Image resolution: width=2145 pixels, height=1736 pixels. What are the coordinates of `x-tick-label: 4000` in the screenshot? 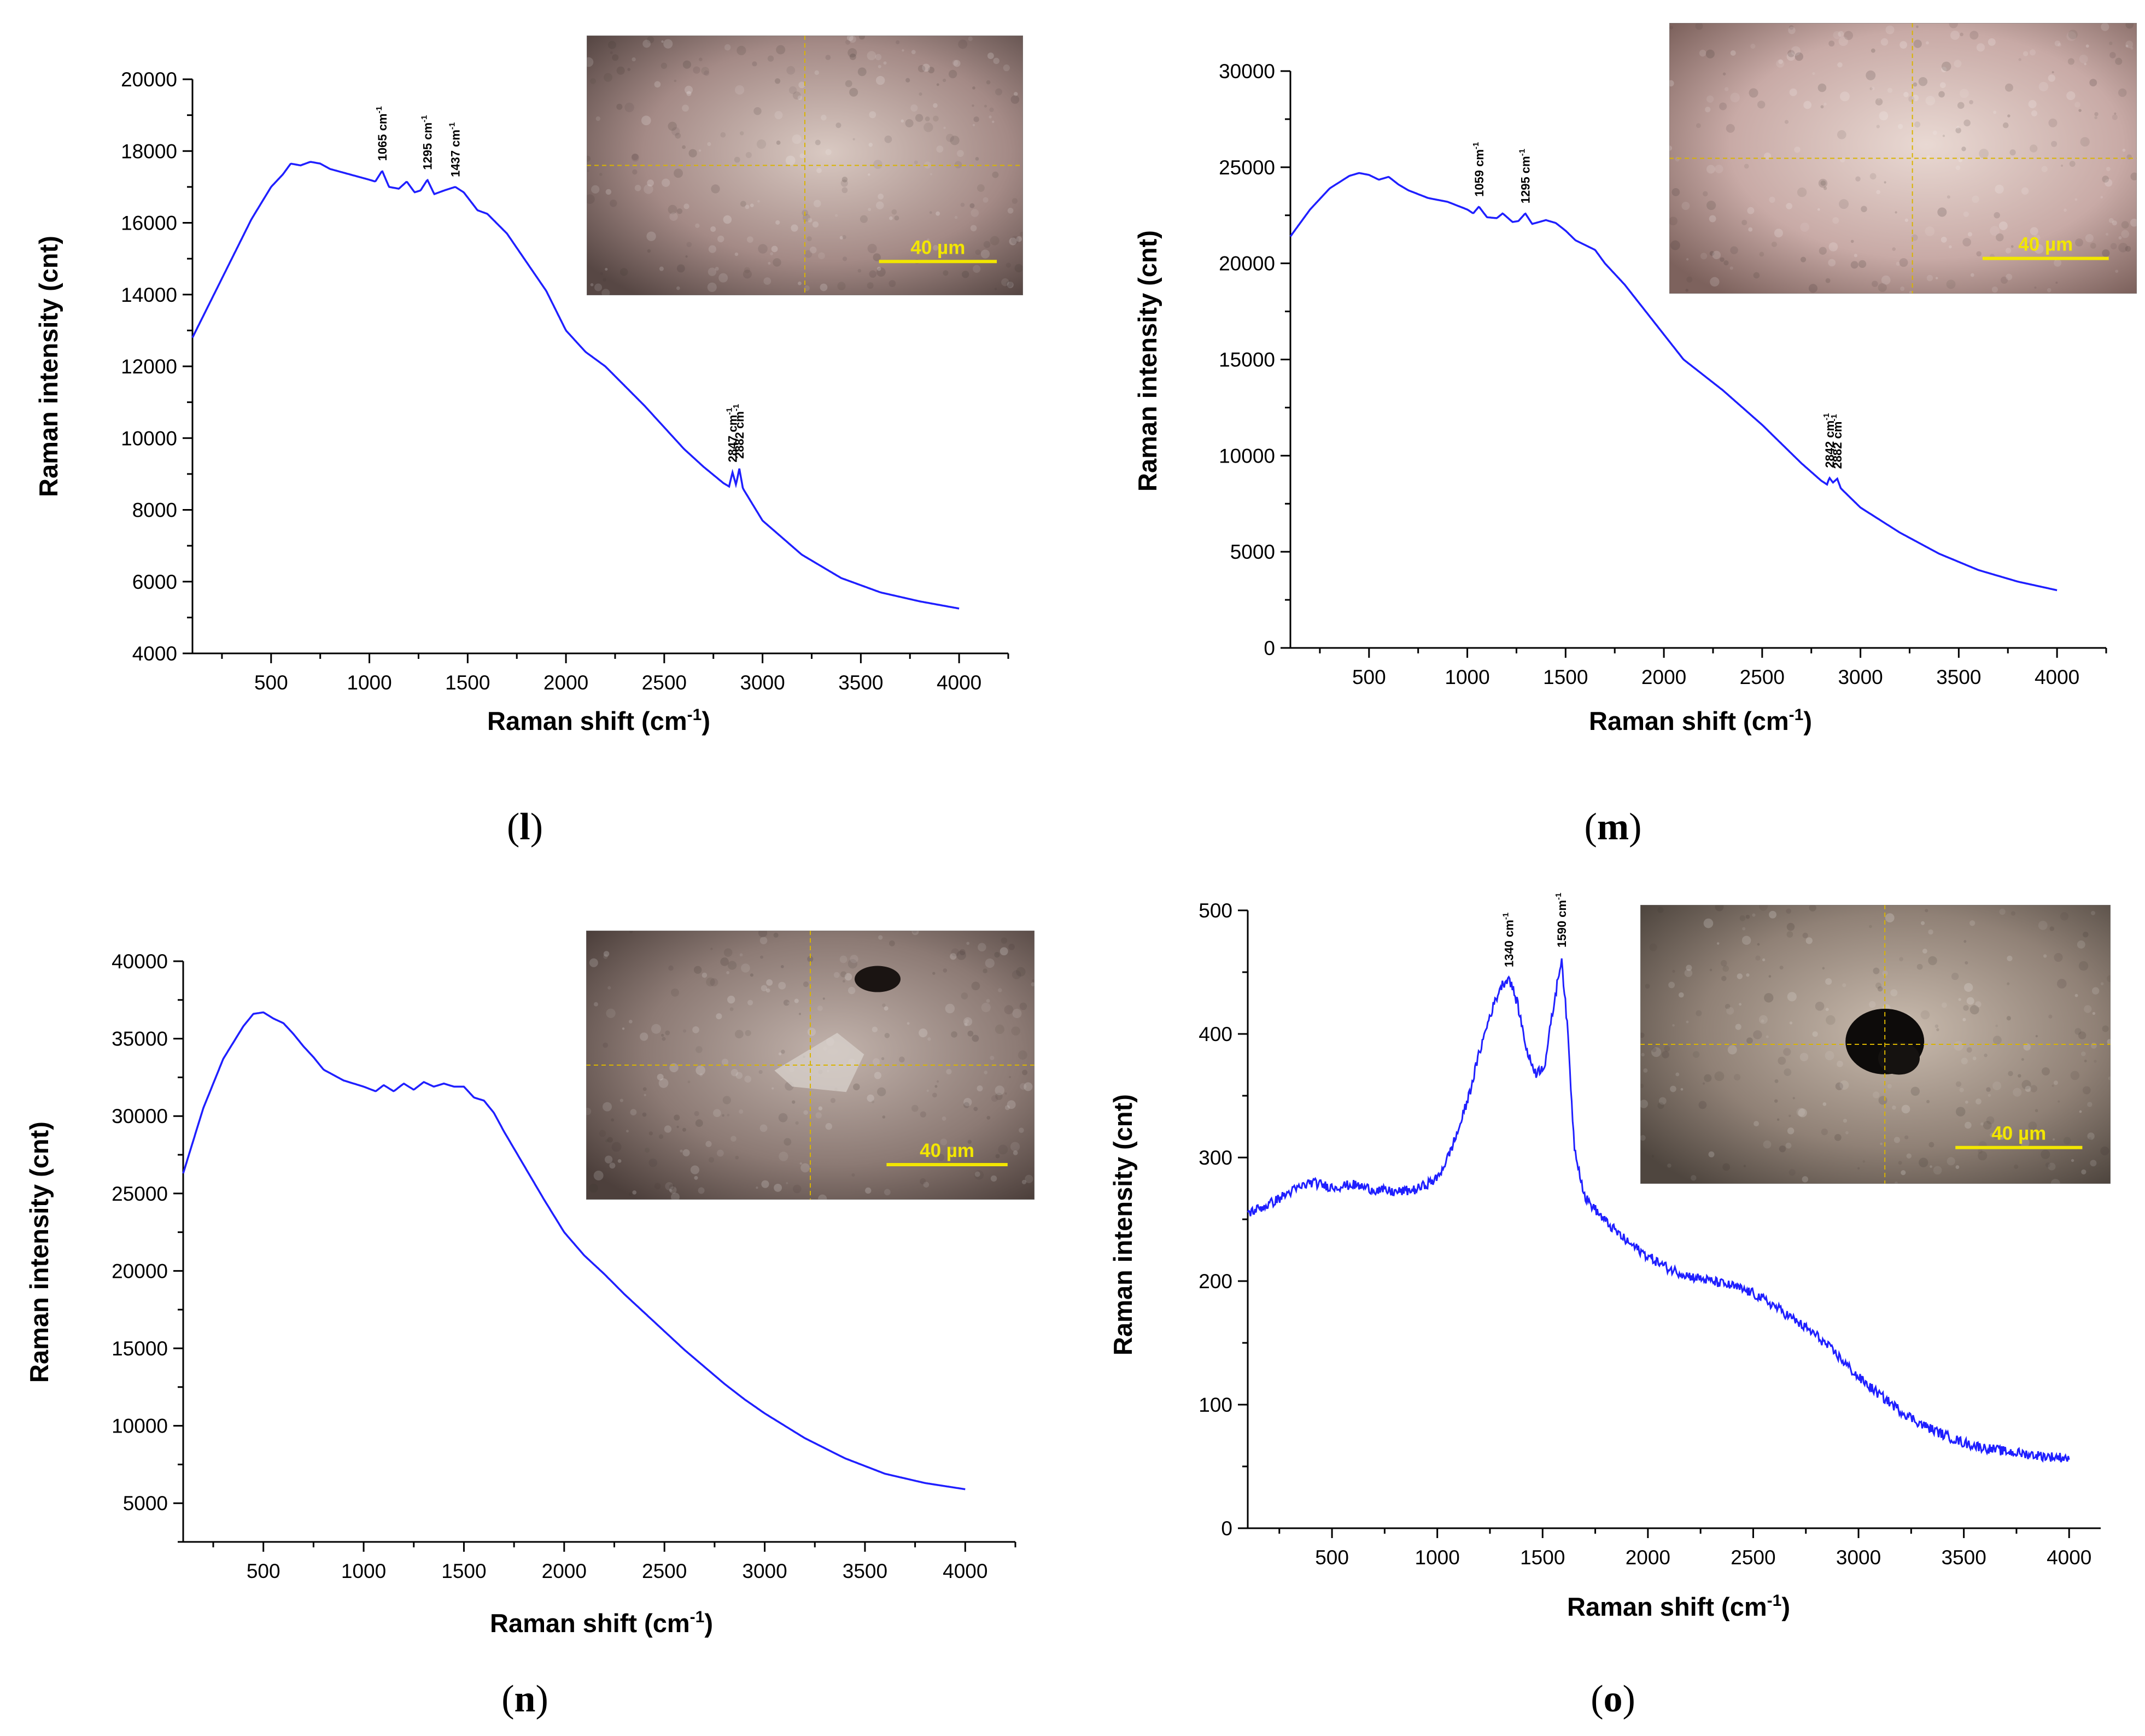 It's located at (2057, 677).